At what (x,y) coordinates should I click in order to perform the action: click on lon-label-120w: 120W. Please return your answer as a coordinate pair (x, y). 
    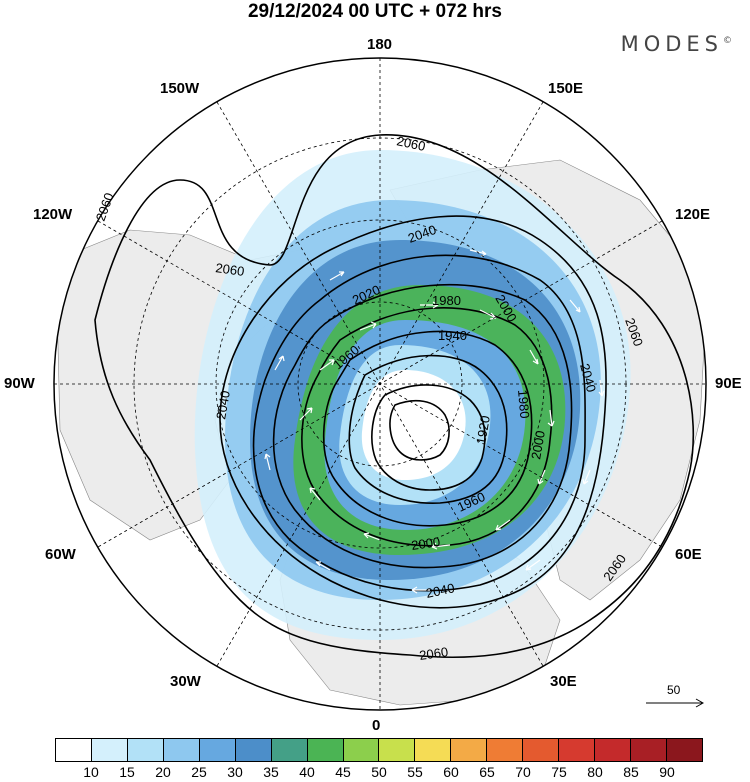
    Looking at the image, I should click on (53, 214).